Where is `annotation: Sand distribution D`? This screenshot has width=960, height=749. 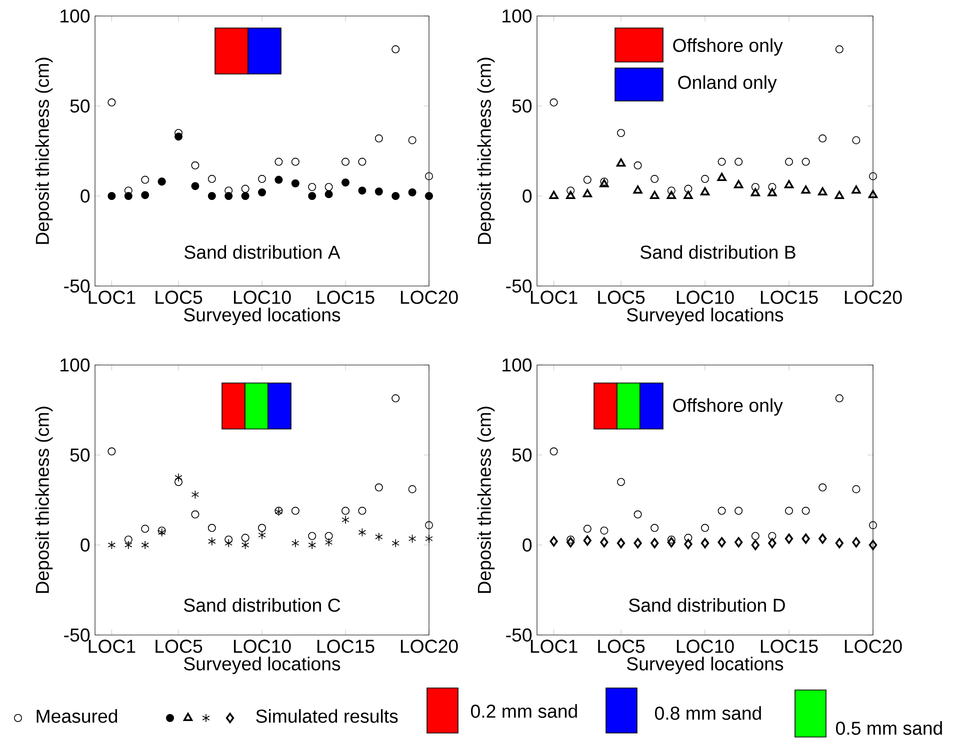
annotation: Sand distribution D is located at coordinates (707, 605).